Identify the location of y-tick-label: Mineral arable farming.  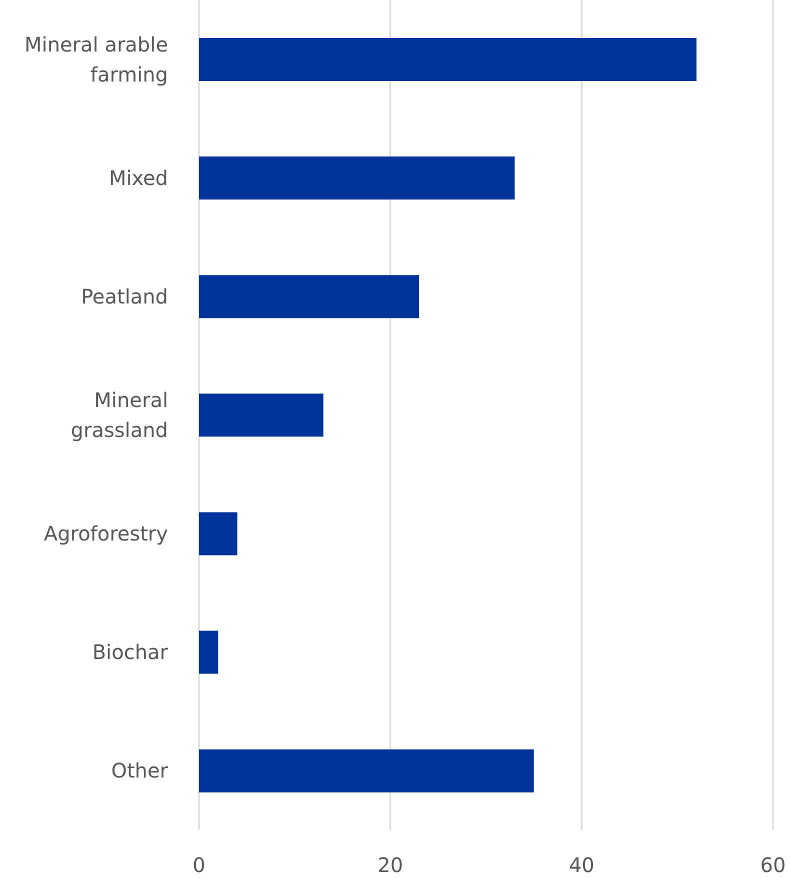
(96, 59).